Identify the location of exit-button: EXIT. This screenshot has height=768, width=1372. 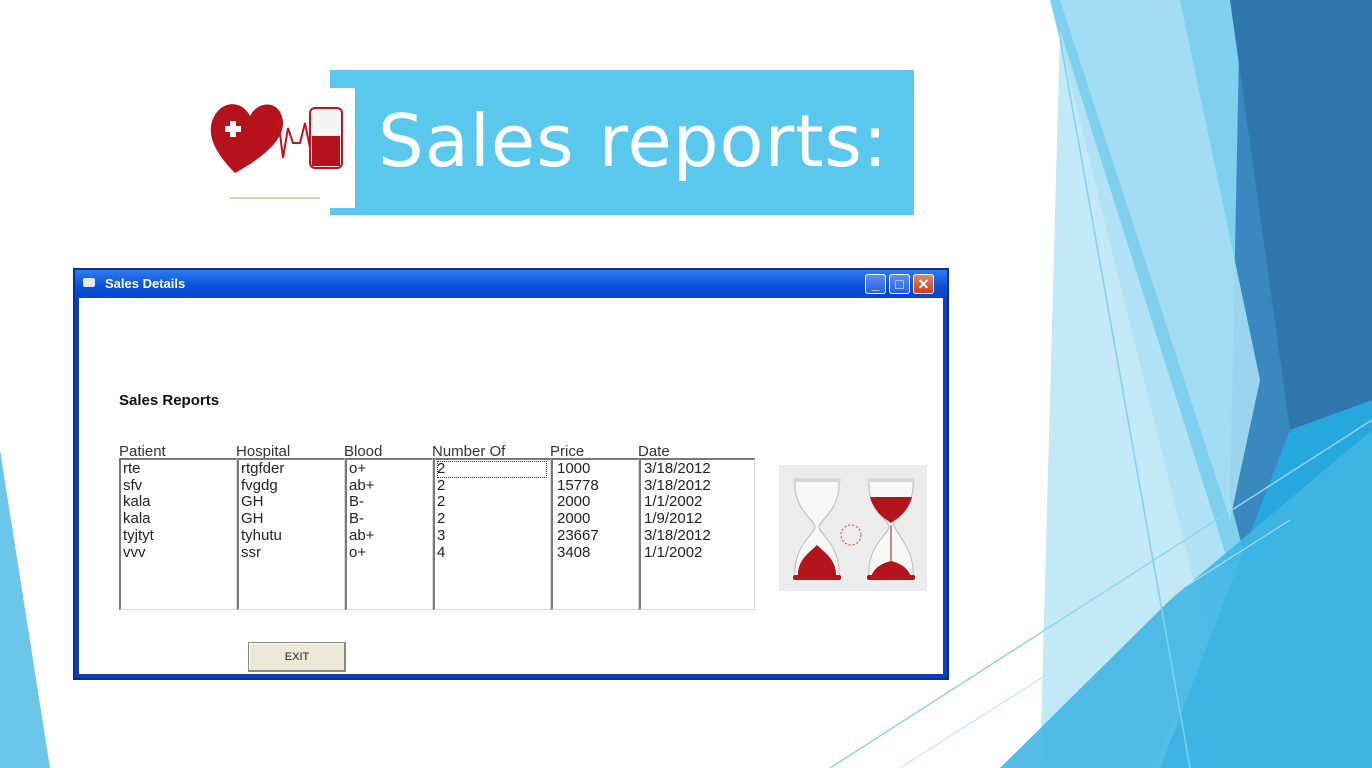
(297, 657).